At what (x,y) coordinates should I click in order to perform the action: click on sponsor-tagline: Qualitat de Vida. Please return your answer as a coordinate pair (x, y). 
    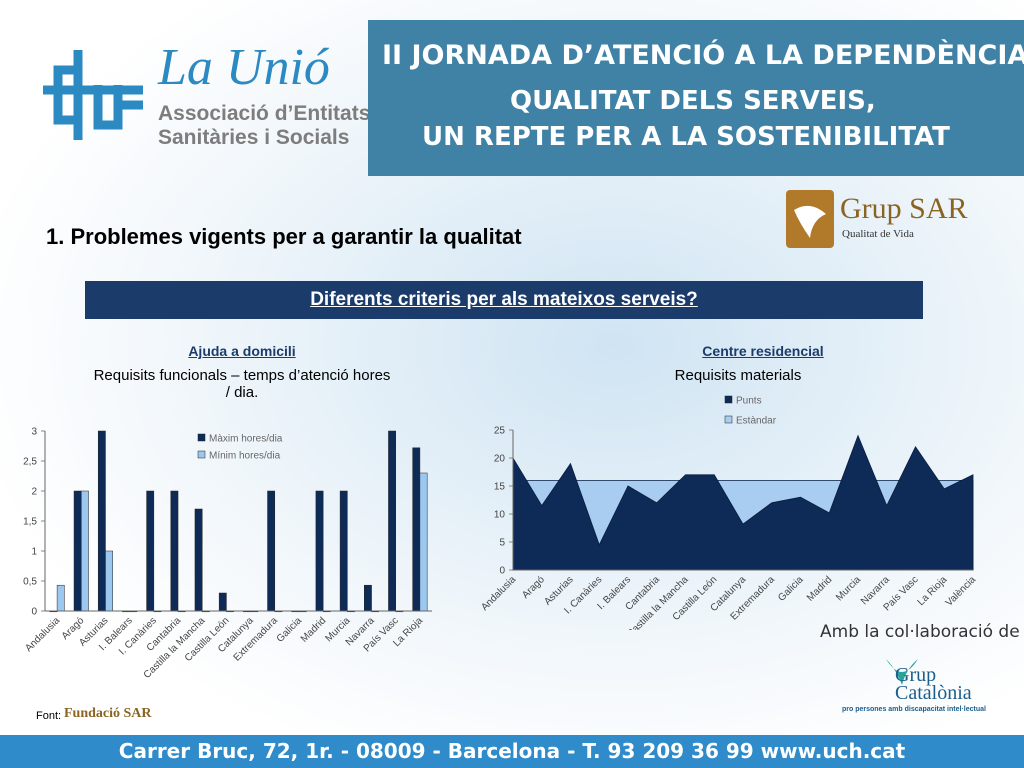
    Looking at the image, I should click on (878, 234).